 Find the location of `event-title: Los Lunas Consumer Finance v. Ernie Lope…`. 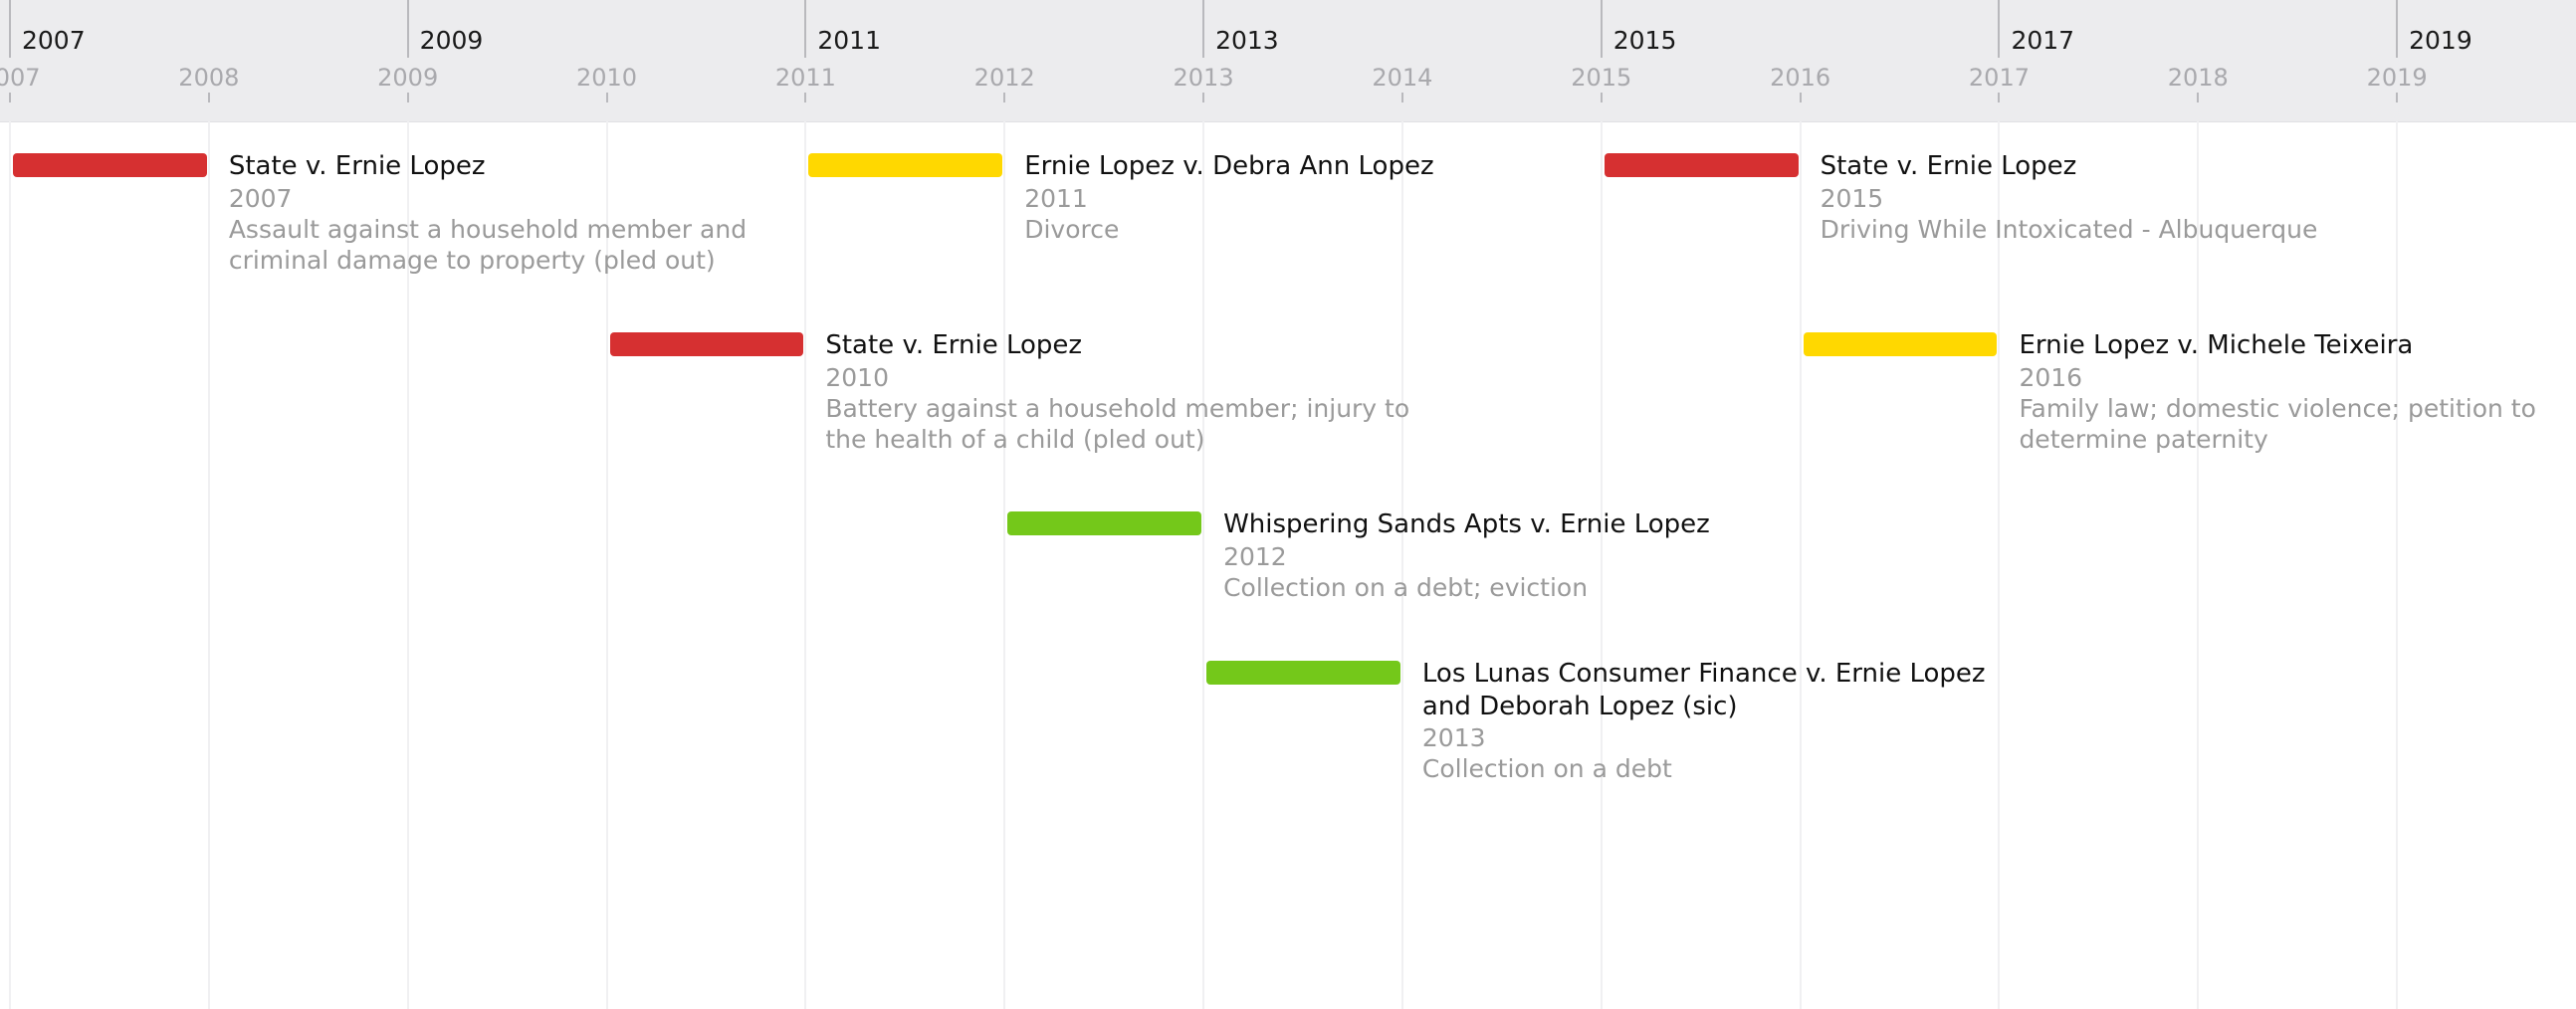

event-title: Los Lunas Consumer Finance v. Ernie Lope… is located at coordinates (1703, 690).